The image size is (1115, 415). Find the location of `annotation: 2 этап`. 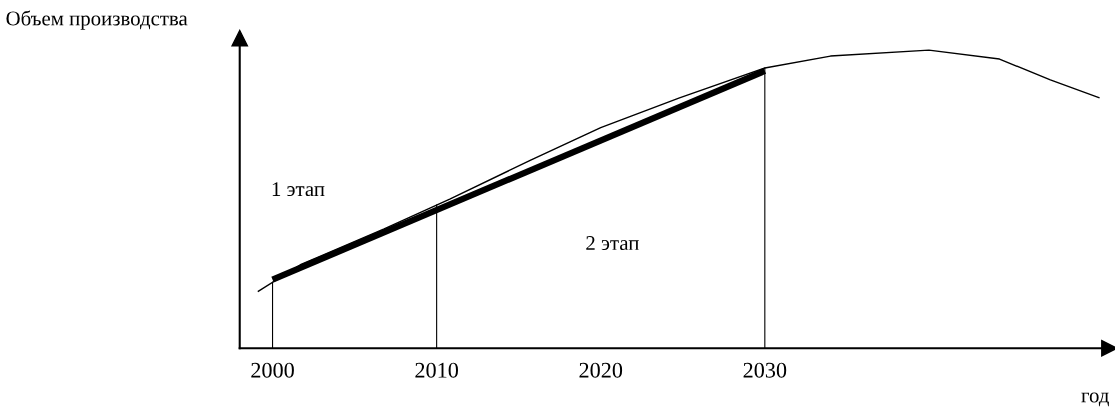

annotation: 2 этап is located at coordinates (612, 243).